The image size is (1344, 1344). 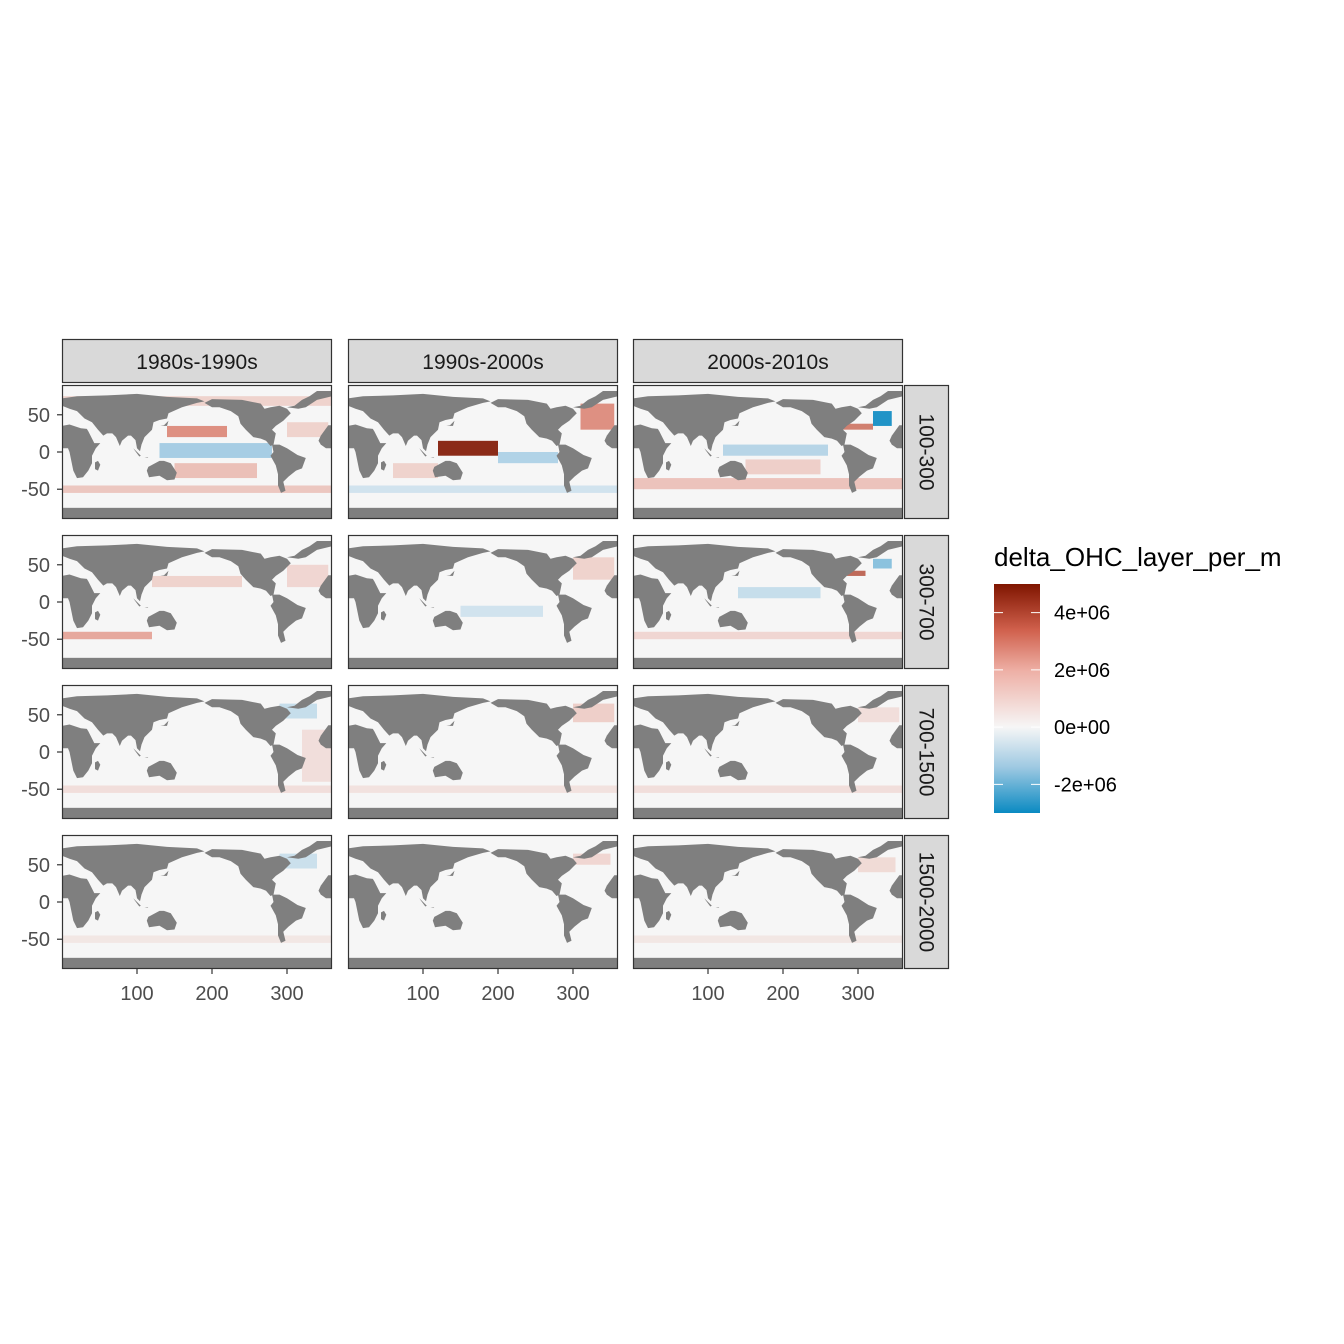 I want to click on legend-ticks: 4e+06 2e+06 0e+00 -2e+06, so click(x=1055, y=699).